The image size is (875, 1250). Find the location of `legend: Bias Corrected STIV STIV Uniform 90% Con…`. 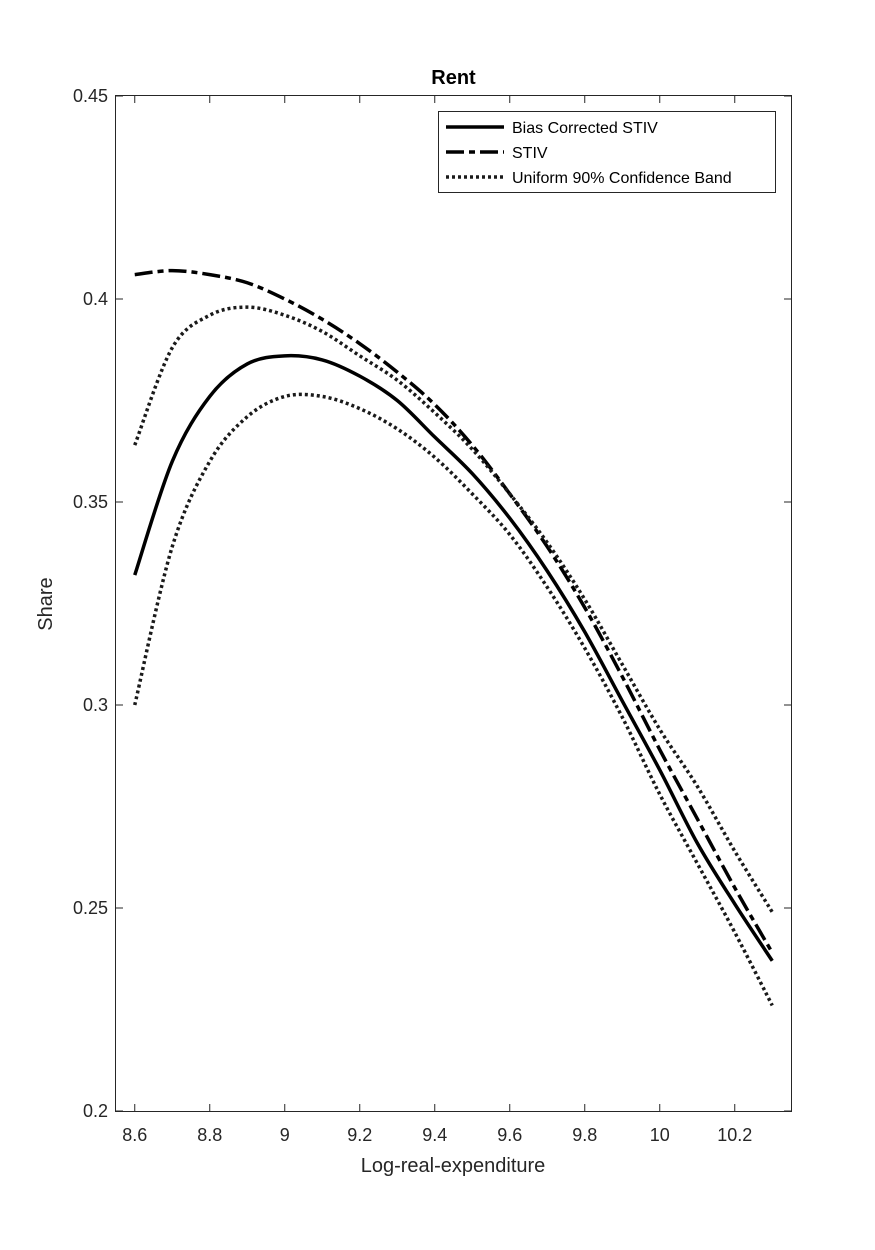

legend: Bias Corrected STIV STIV Uniform 90% Con… is located at coordinates (607, 152).